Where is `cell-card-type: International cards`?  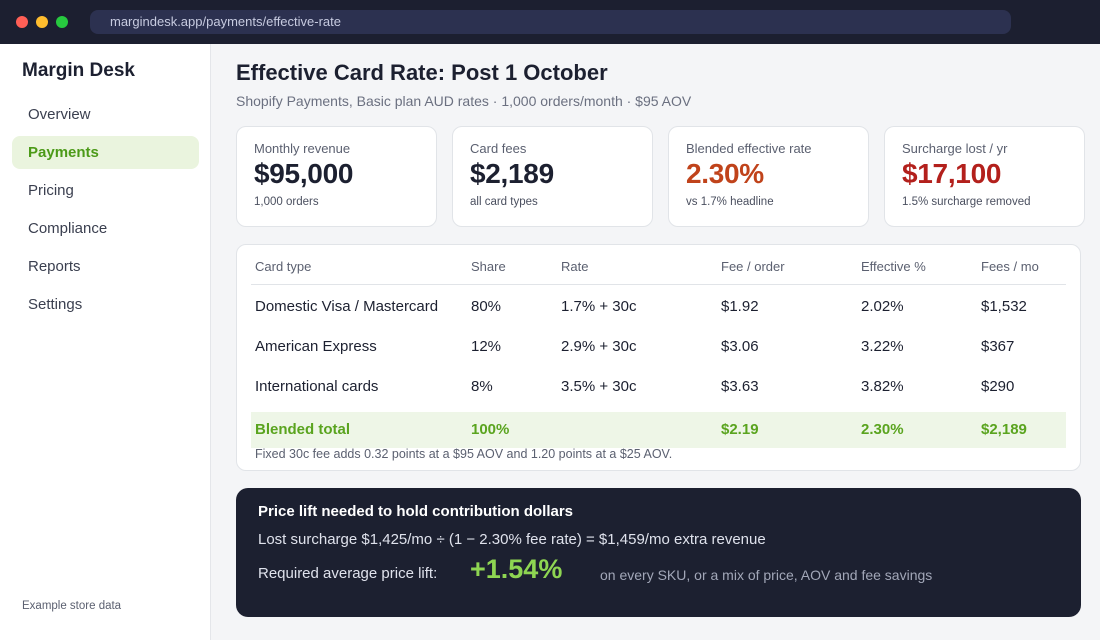 cell-card-type: International cards is located at coordinates (317, 386).